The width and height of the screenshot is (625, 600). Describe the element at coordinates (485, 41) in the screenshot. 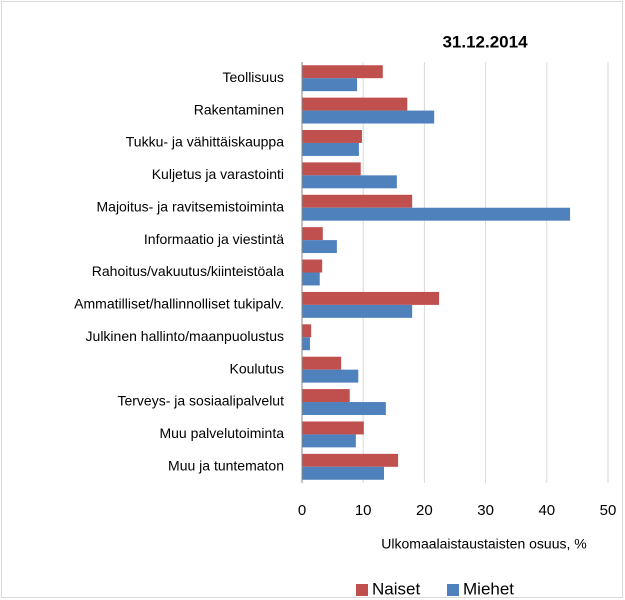

I see `chart-title: 31.12.2014` at that location.